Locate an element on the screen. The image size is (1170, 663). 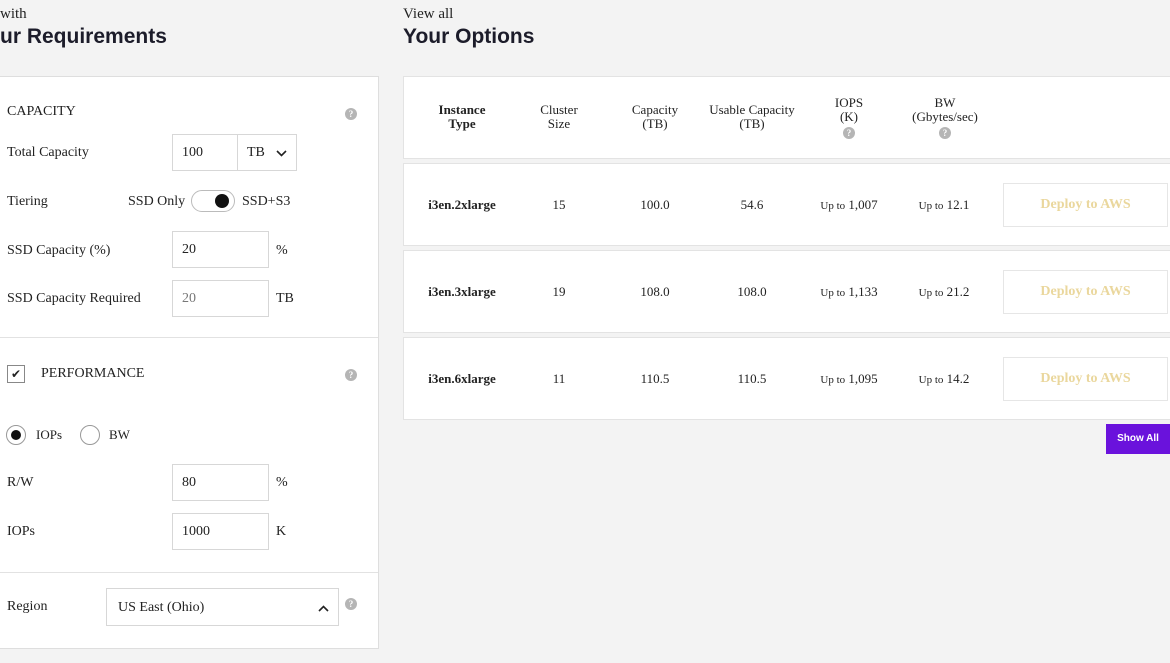
col-capacity-line2: (TB) is located at coordinates (655, 123).